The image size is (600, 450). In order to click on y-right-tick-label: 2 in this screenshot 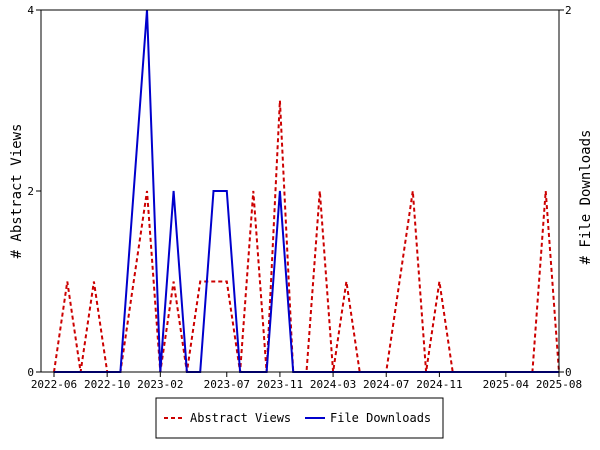, I will do `click(568, 10)`.